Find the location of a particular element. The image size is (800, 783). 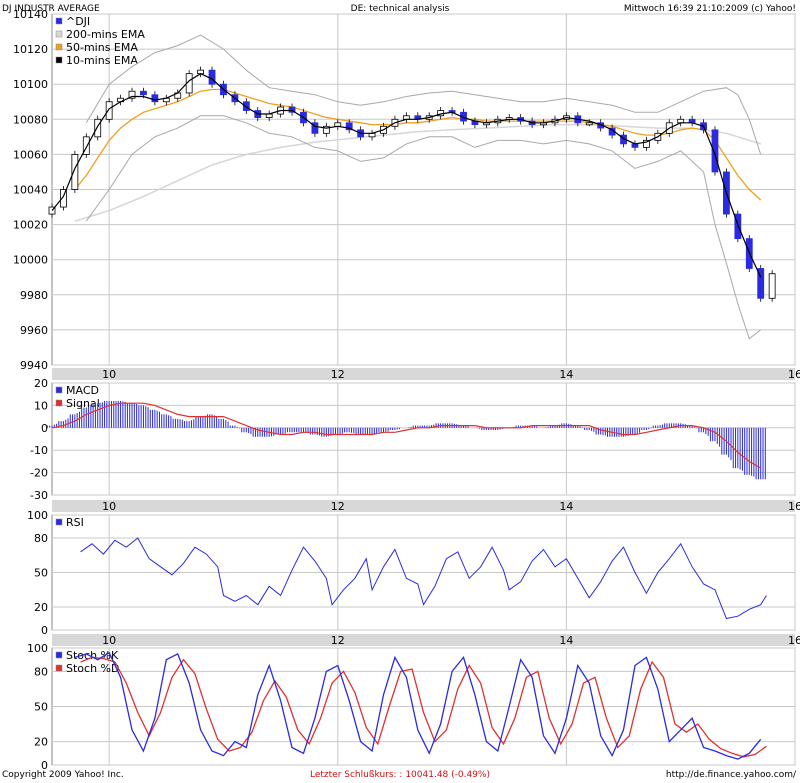

stoch-legend-label: Stoch %D is located at coordinates (92, 668).